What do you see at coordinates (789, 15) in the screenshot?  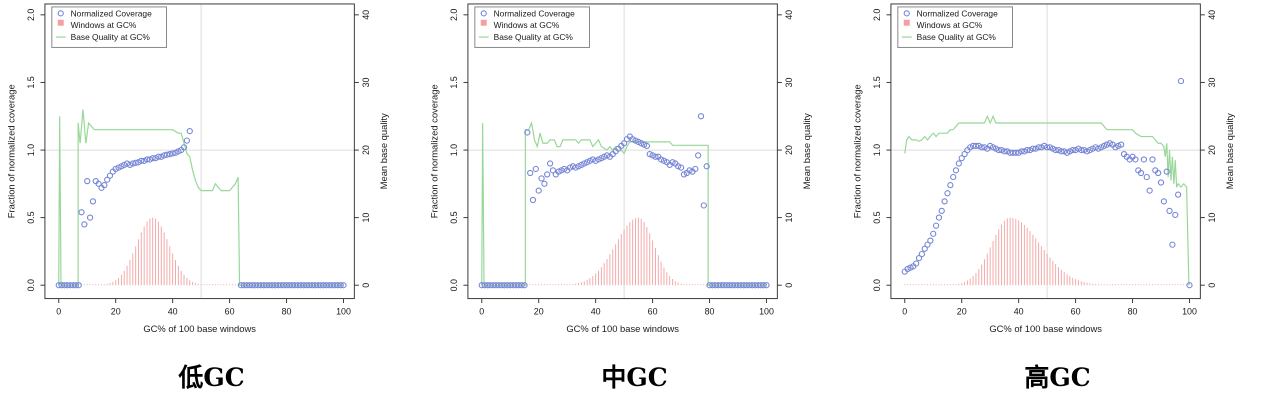 I see `y-right-tick-label: 40` at bounding box center [789, 15].